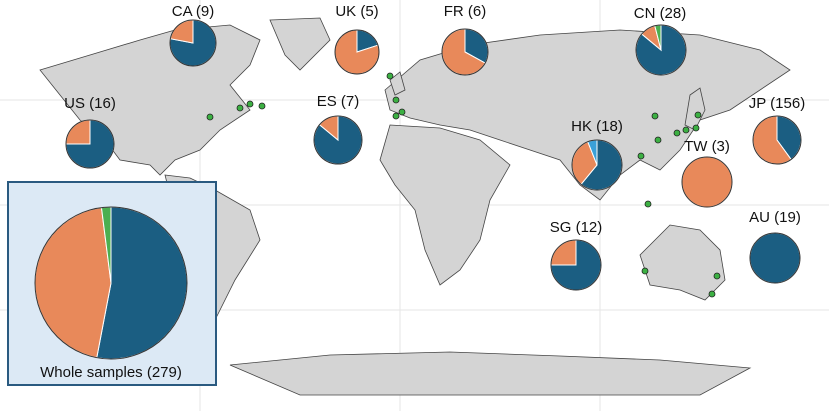  What do you see at coordinates (660, 13) in the screenshot?
I see `pie-label: CN (28)` at bounding box center [660, 13].